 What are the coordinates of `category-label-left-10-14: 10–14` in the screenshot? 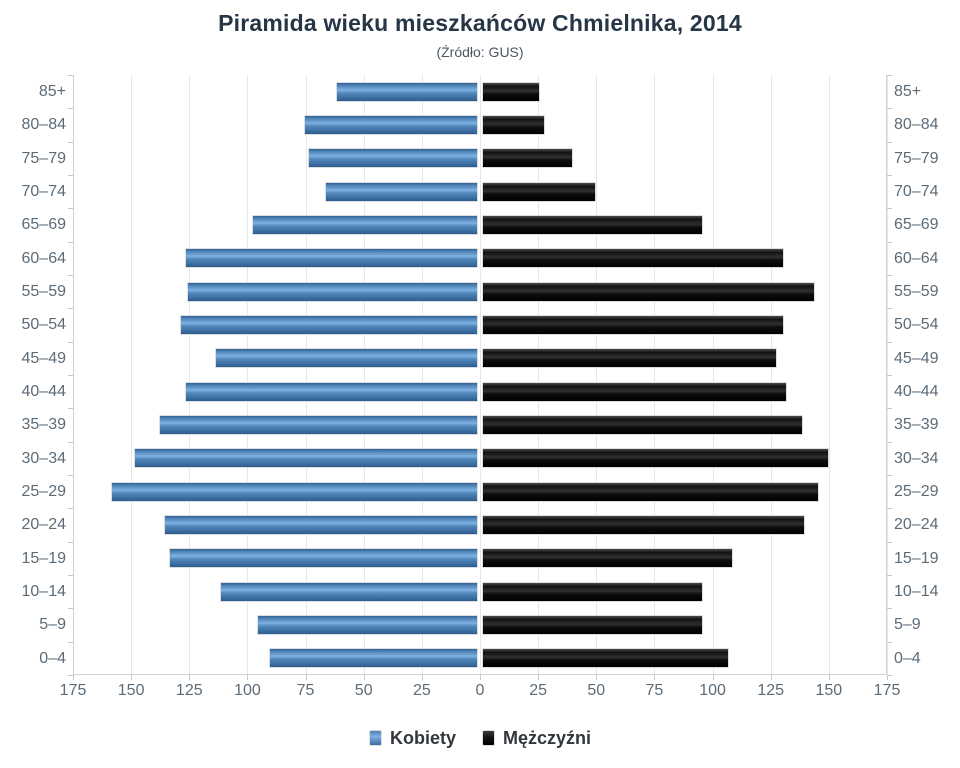 It's located at (44, 591).